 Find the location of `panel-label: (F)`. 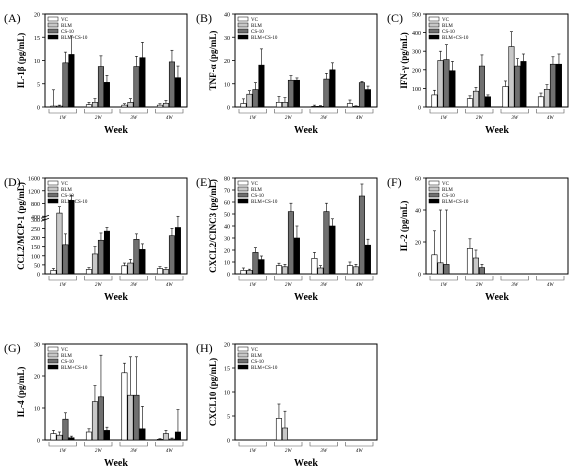

panel-label: (F) is located at coordinates (394, 182).